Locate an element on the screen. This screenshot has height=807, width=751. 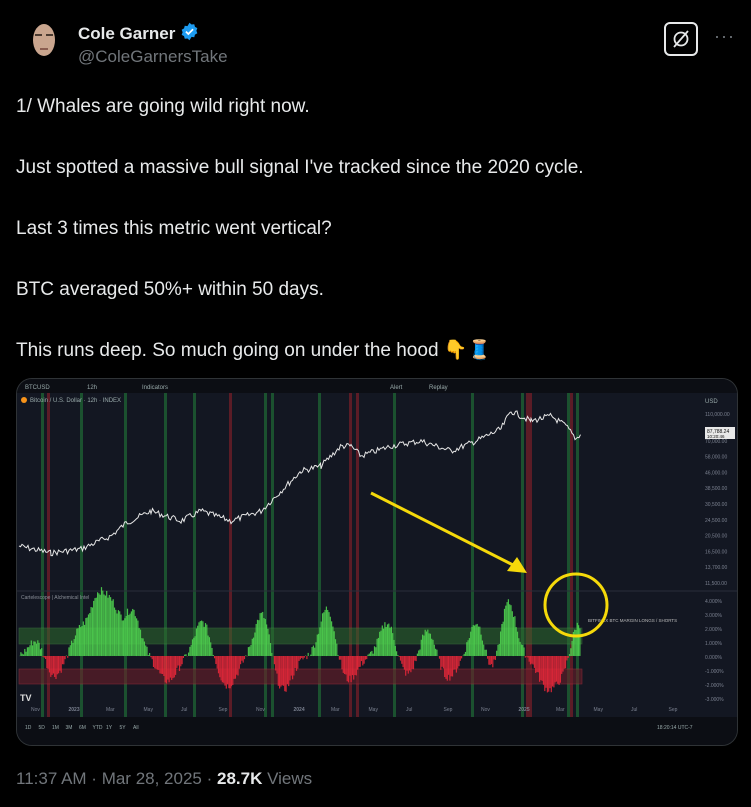
author-name: Cole Garner is located at coordinates (127, 33).